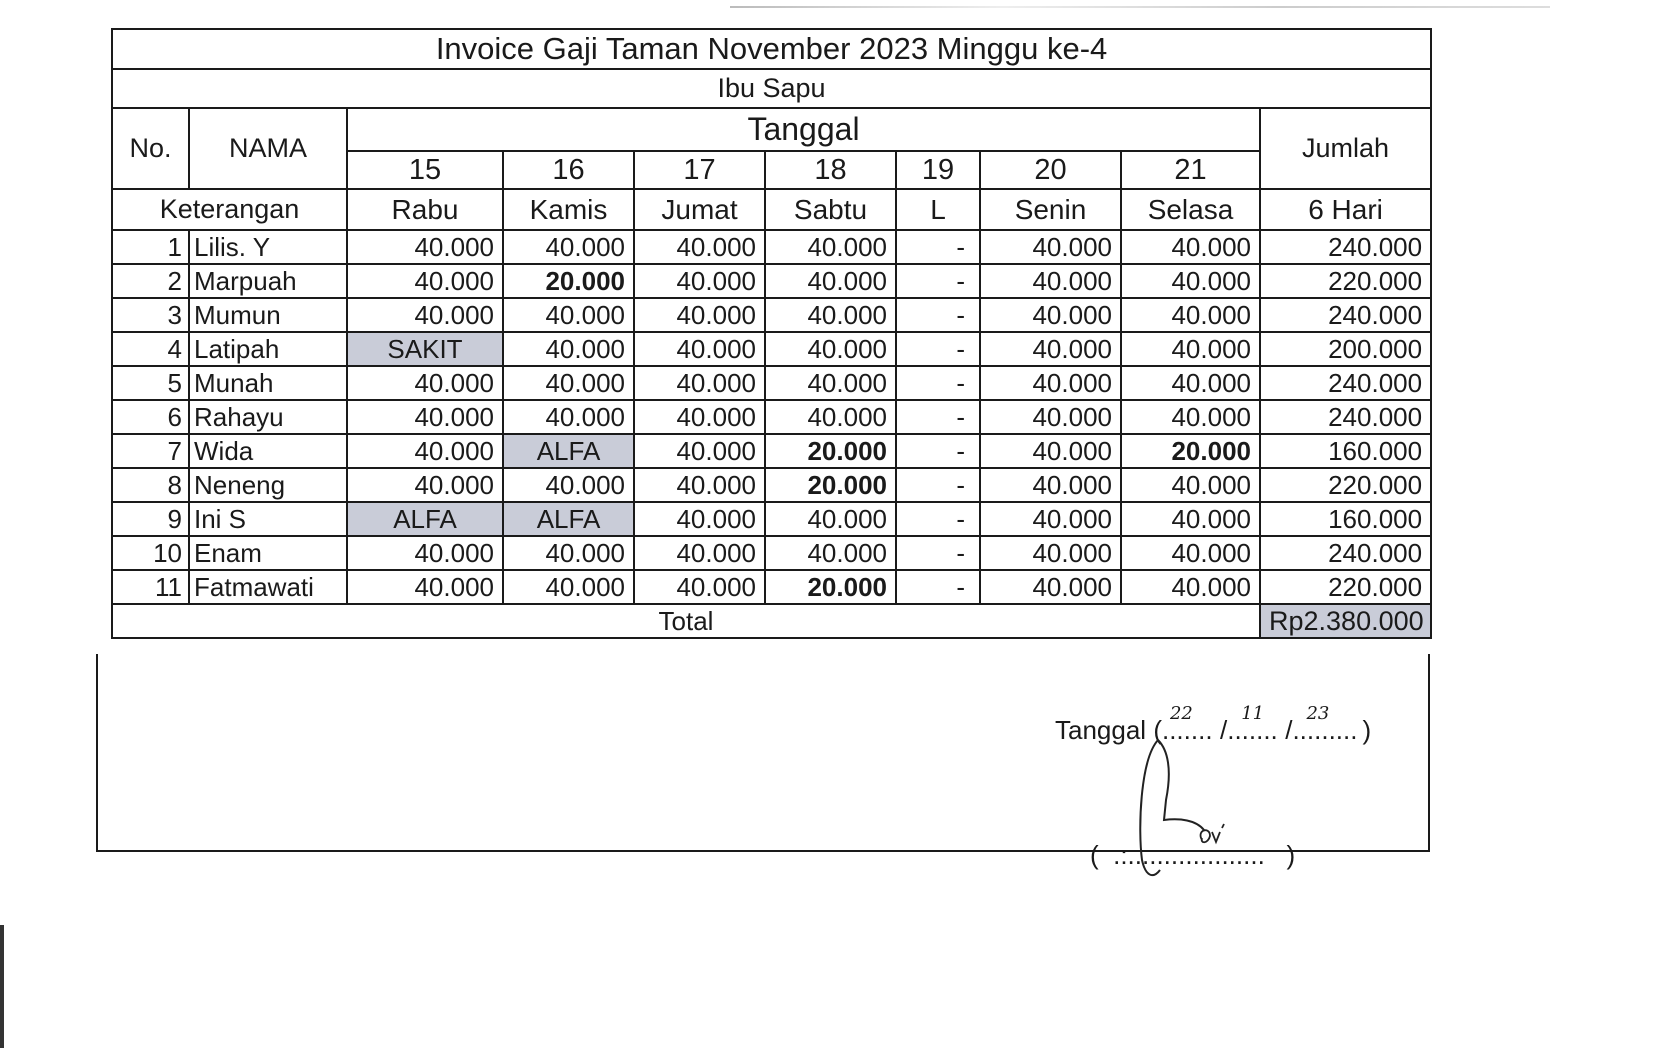 This screenshot has height=1048, width=1654. What do you see at coordinates (1181, 713) in the screenshot?
I see `date-day: 22` at bounding box center [1181, 713].